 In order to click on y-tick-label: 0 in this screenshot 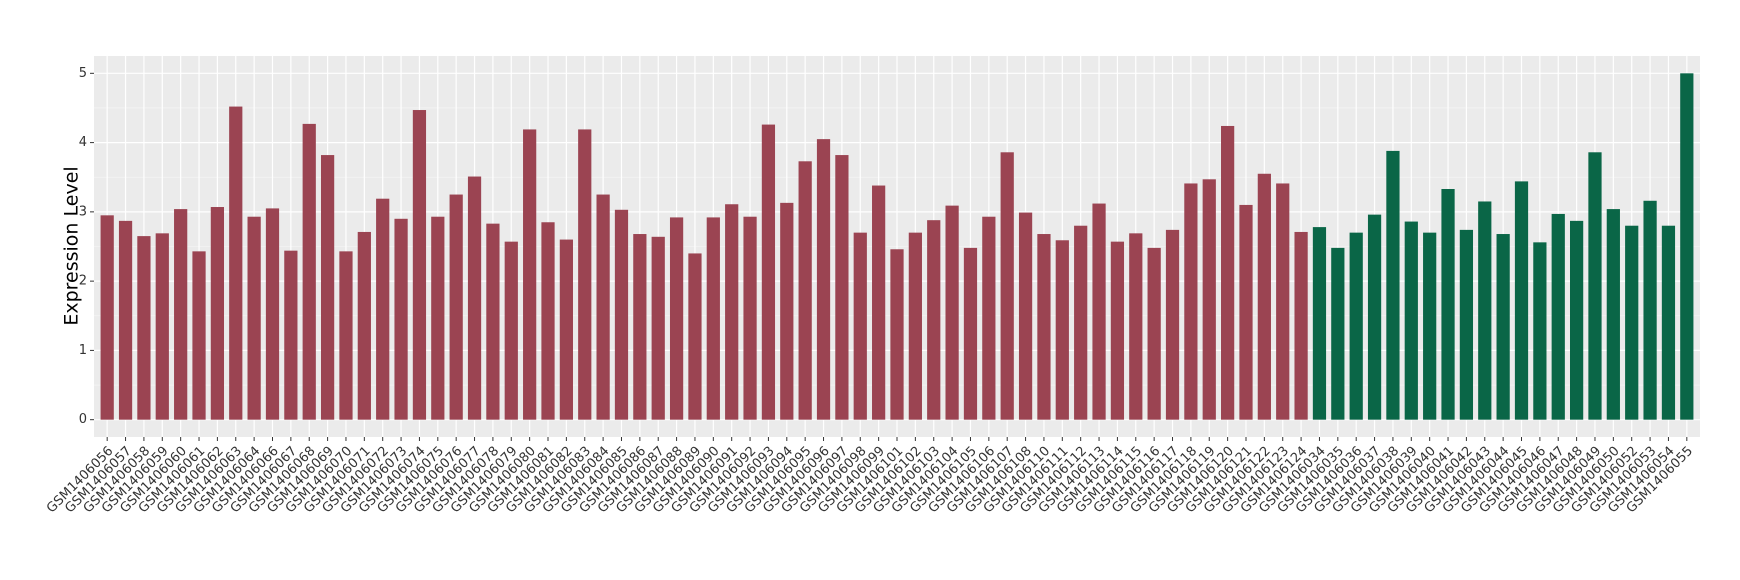, I will do `click(83, 419)`.